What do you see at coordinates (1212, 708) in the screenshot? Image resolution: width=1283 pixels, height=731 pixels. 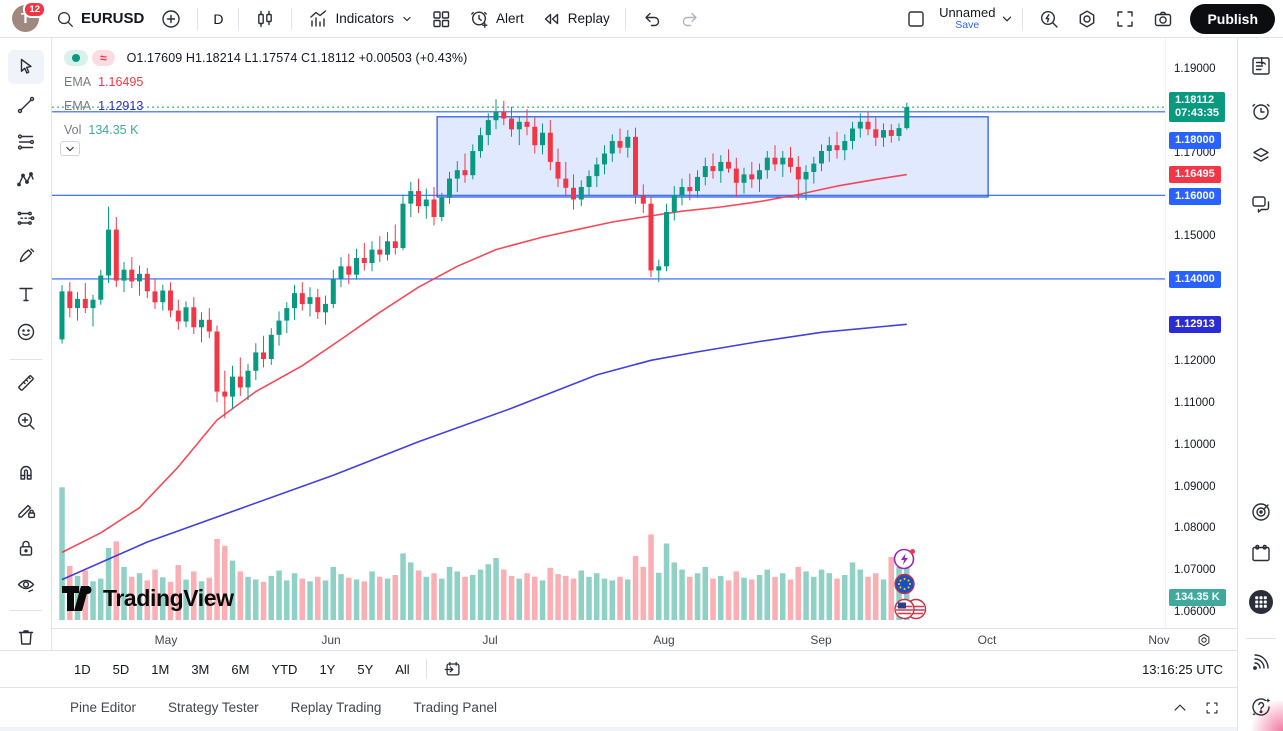 I see `maximize-panel-icon` at bounding box center [1212, 708].